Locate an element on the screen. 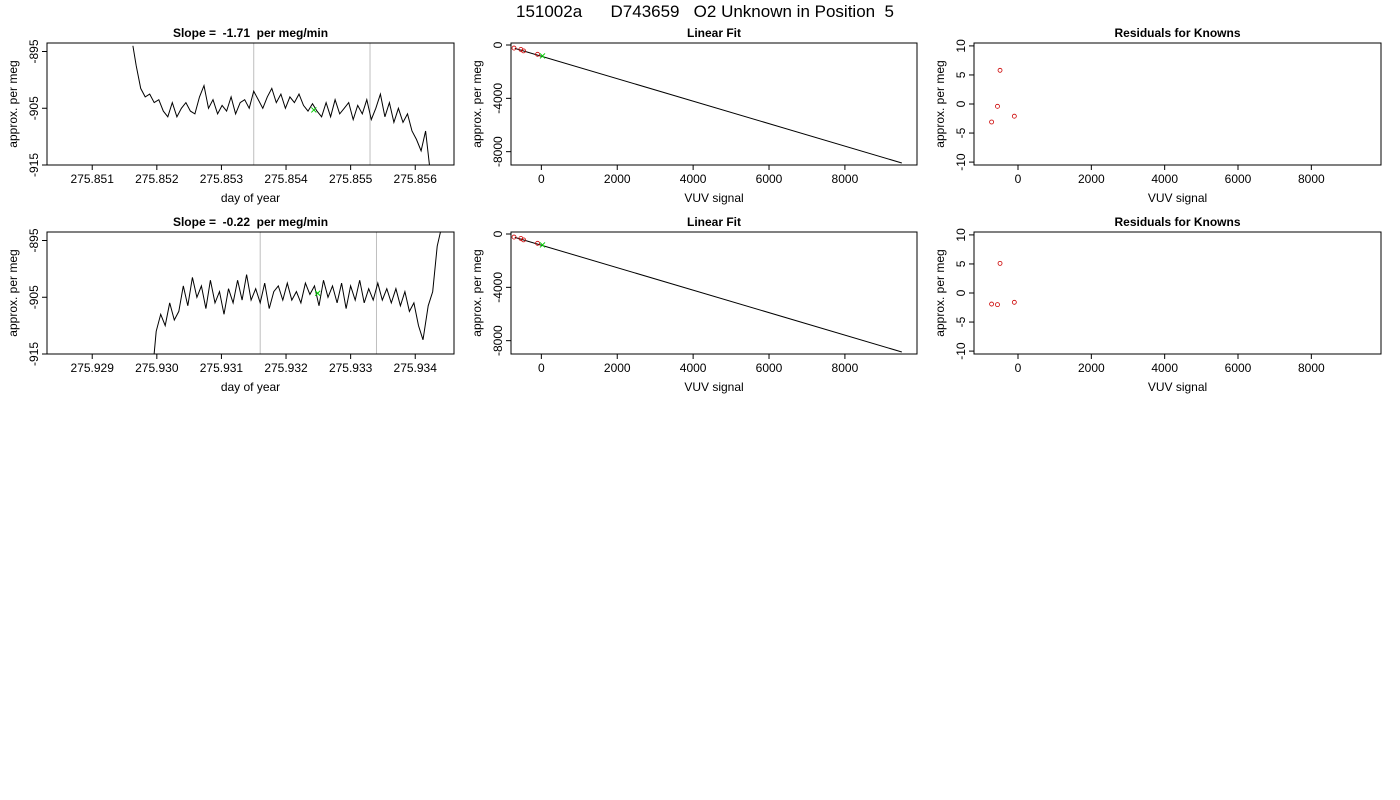 Image resolution: width=1400 pixels, height=800 pixels. y-tick-label: 10 is located at coordinates (961, 235).